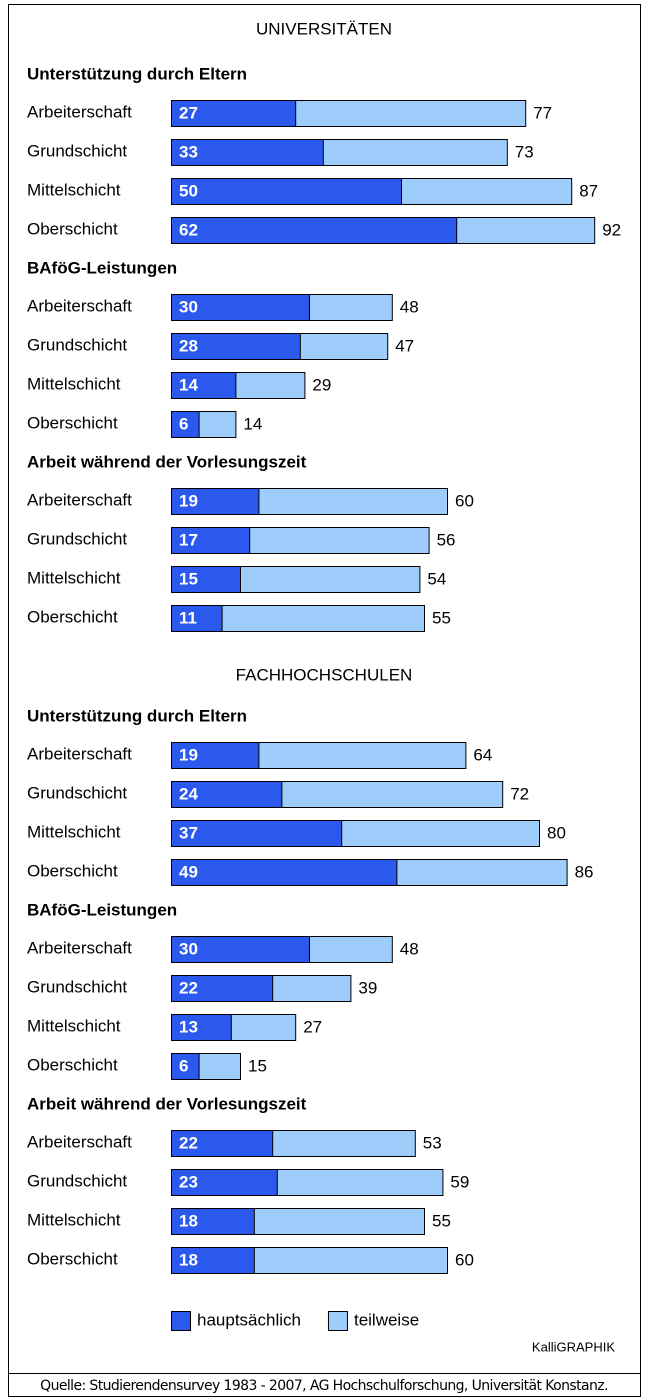 The height and width of the screenshot is (1397, 649). I want to click on value-label: 13, so click(188, 1026).